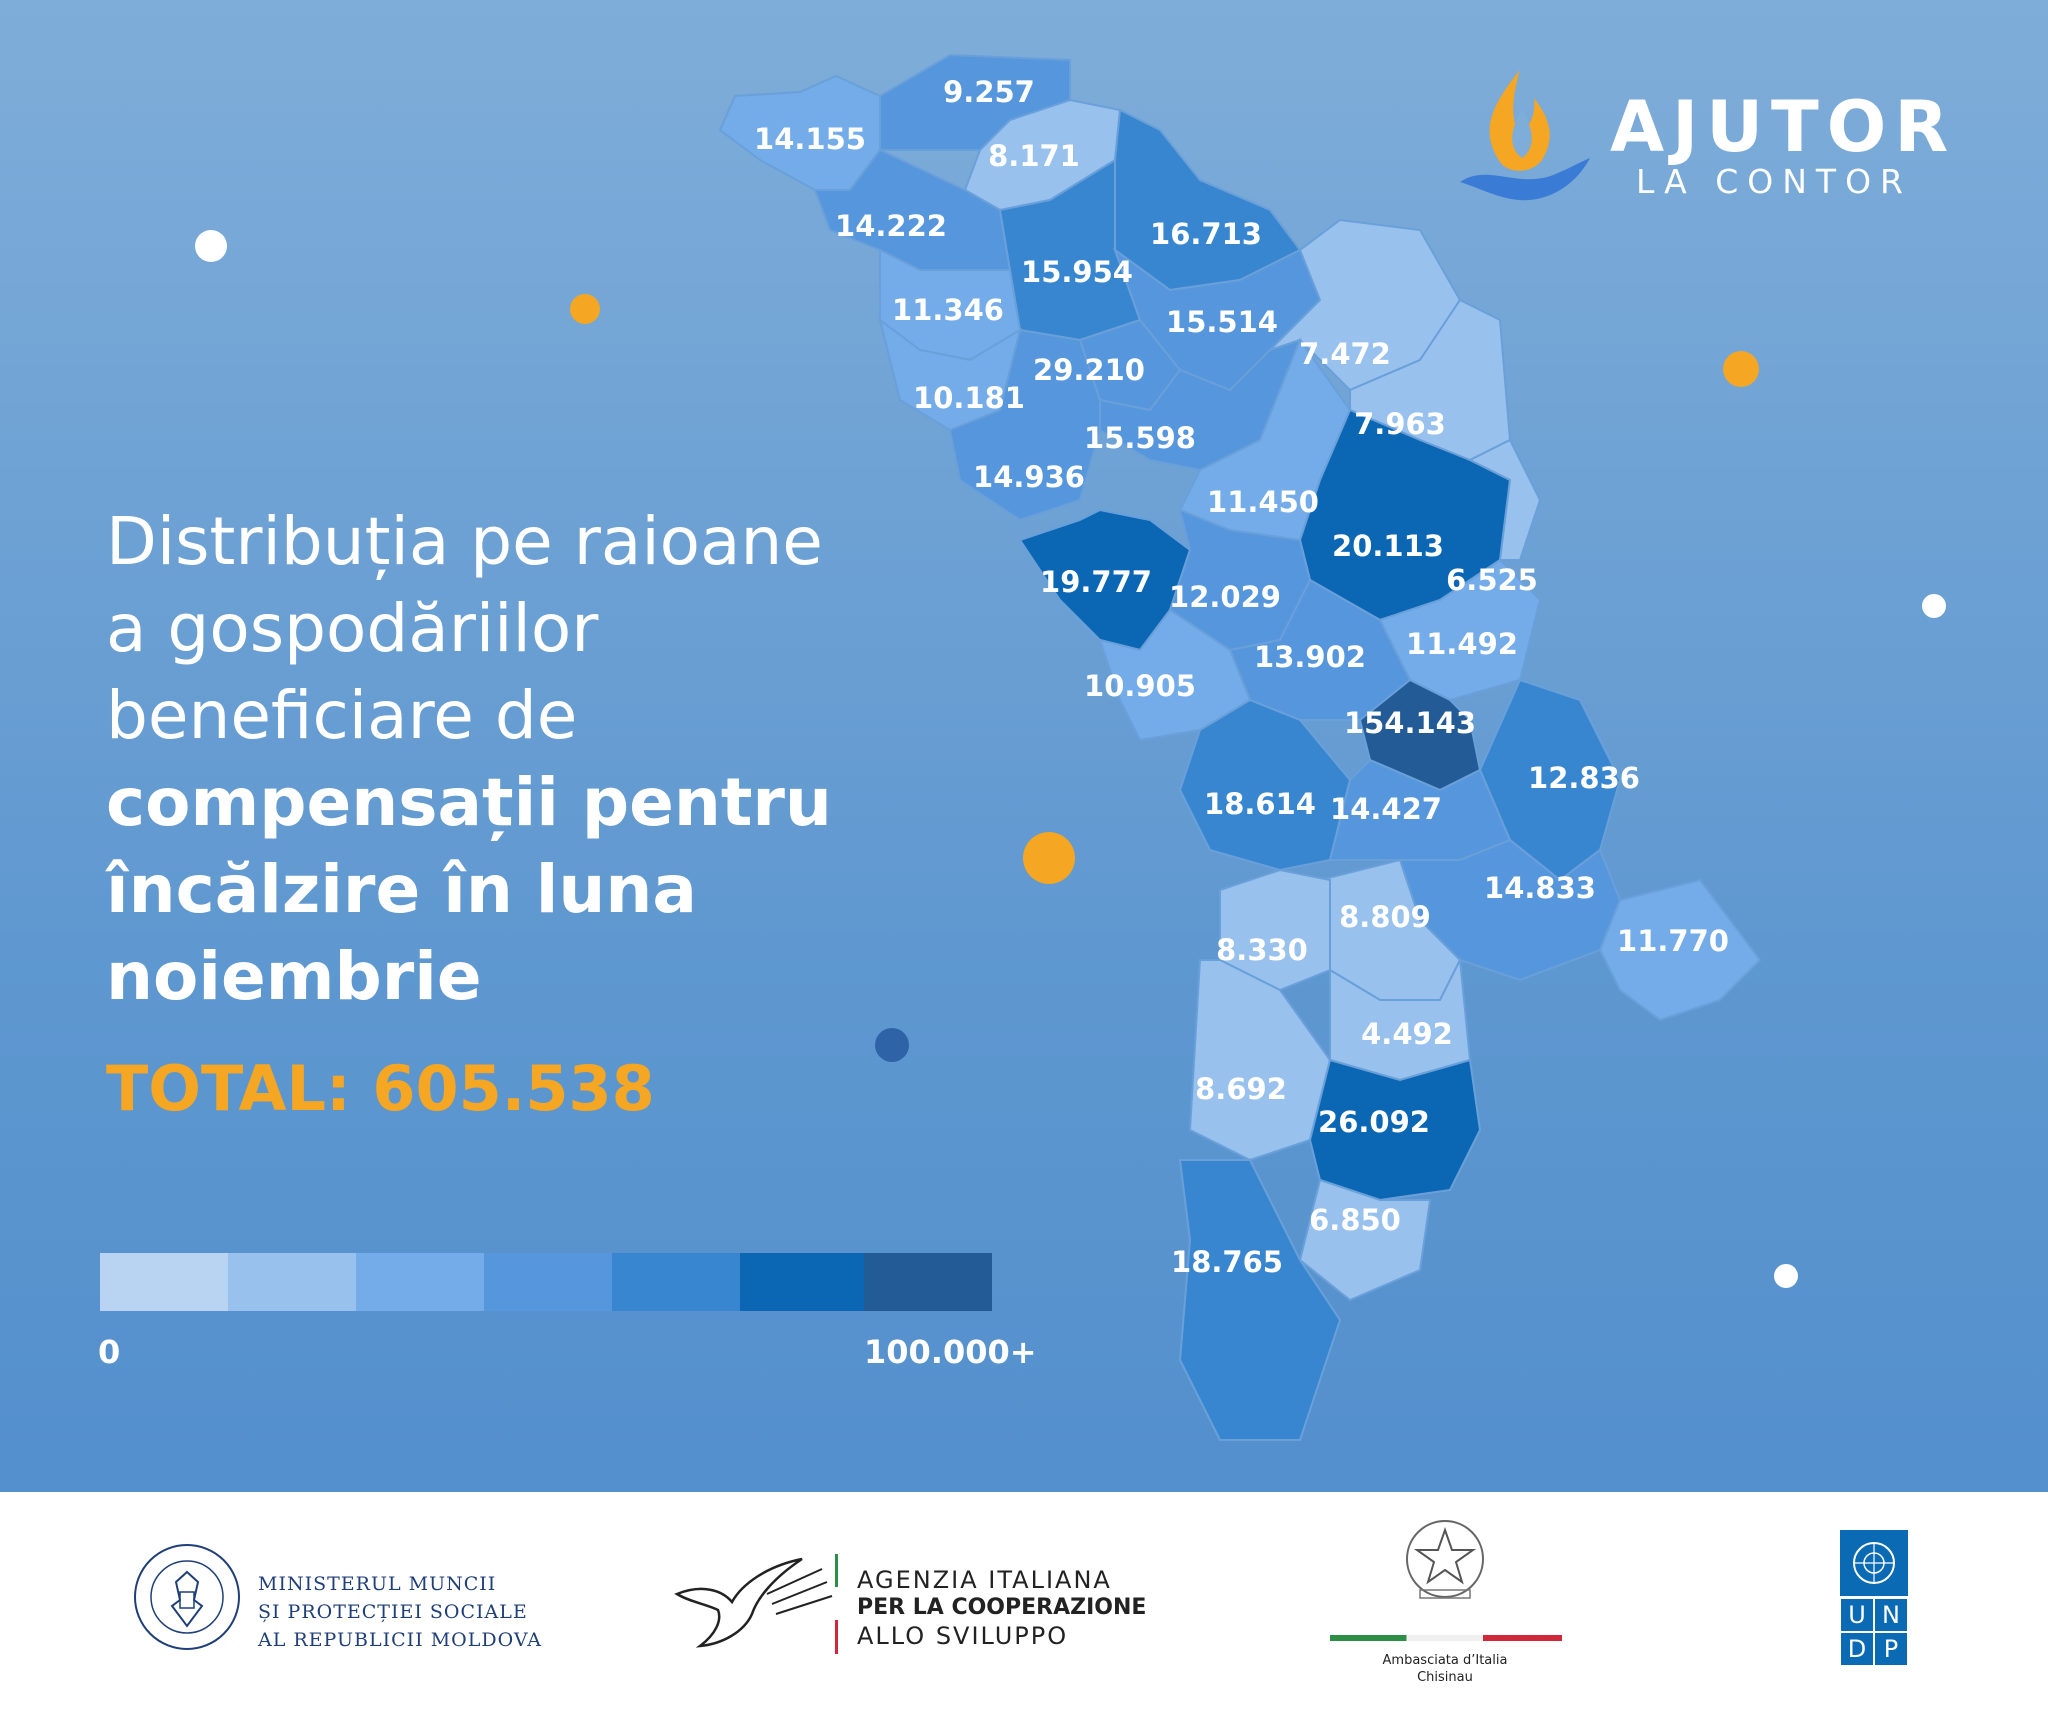 The height and width of the screenshot is (1717, 2048). What do you see at coordinates (836, 1604) in the screenshot?
I see `italy-flag-stripe` at bounding box center [836, 1604].